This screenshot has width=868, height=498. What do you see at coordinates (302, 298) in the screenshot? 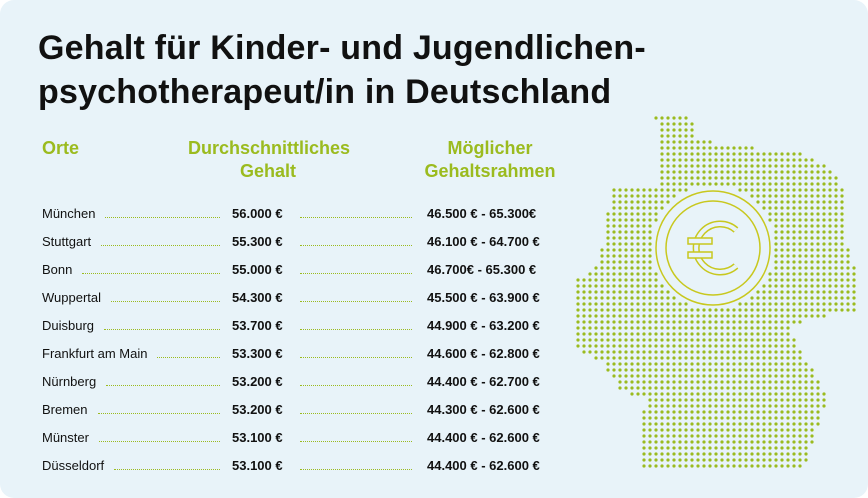
I see `table-row: Wuppertal 54.300 € 45.500 € - 63.900 €` at bounding box center [302, 298].